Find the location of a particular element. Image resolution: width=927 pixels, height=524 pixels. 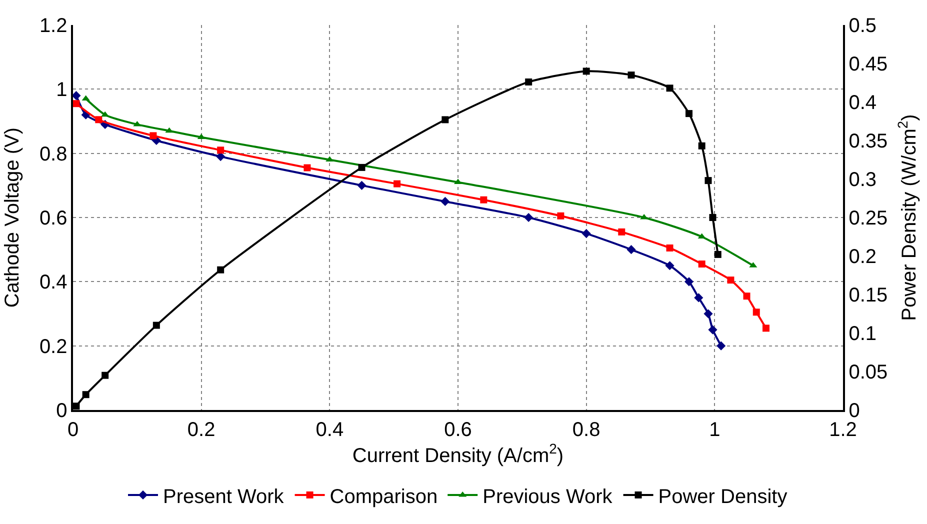

x-tick-label: 0.6 is located at coordinates (458, 429).